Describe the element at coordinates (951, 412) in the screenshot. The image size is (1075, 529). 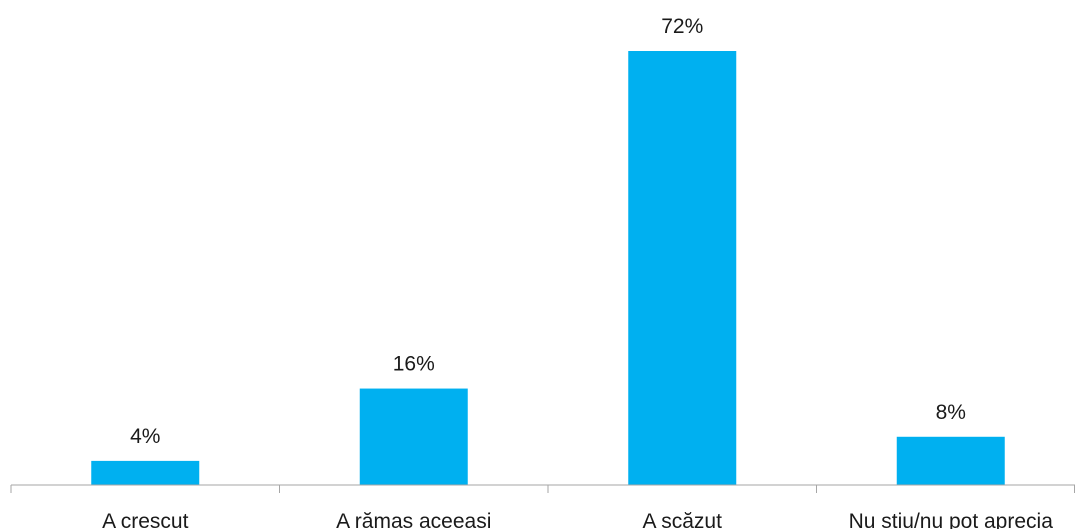
I see `data-label-nu-stiu-nu-pot-aprecia: 8%` at that location.